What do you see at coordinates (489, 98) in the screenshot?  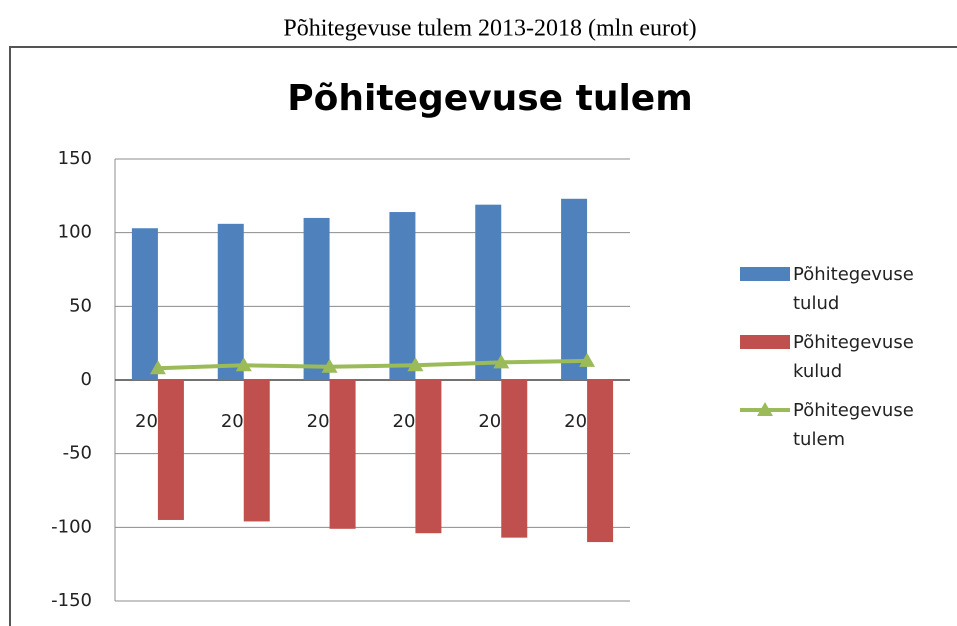 I see `chart-title: Põhitegevuse tulem` at bounding box center [489, 98].